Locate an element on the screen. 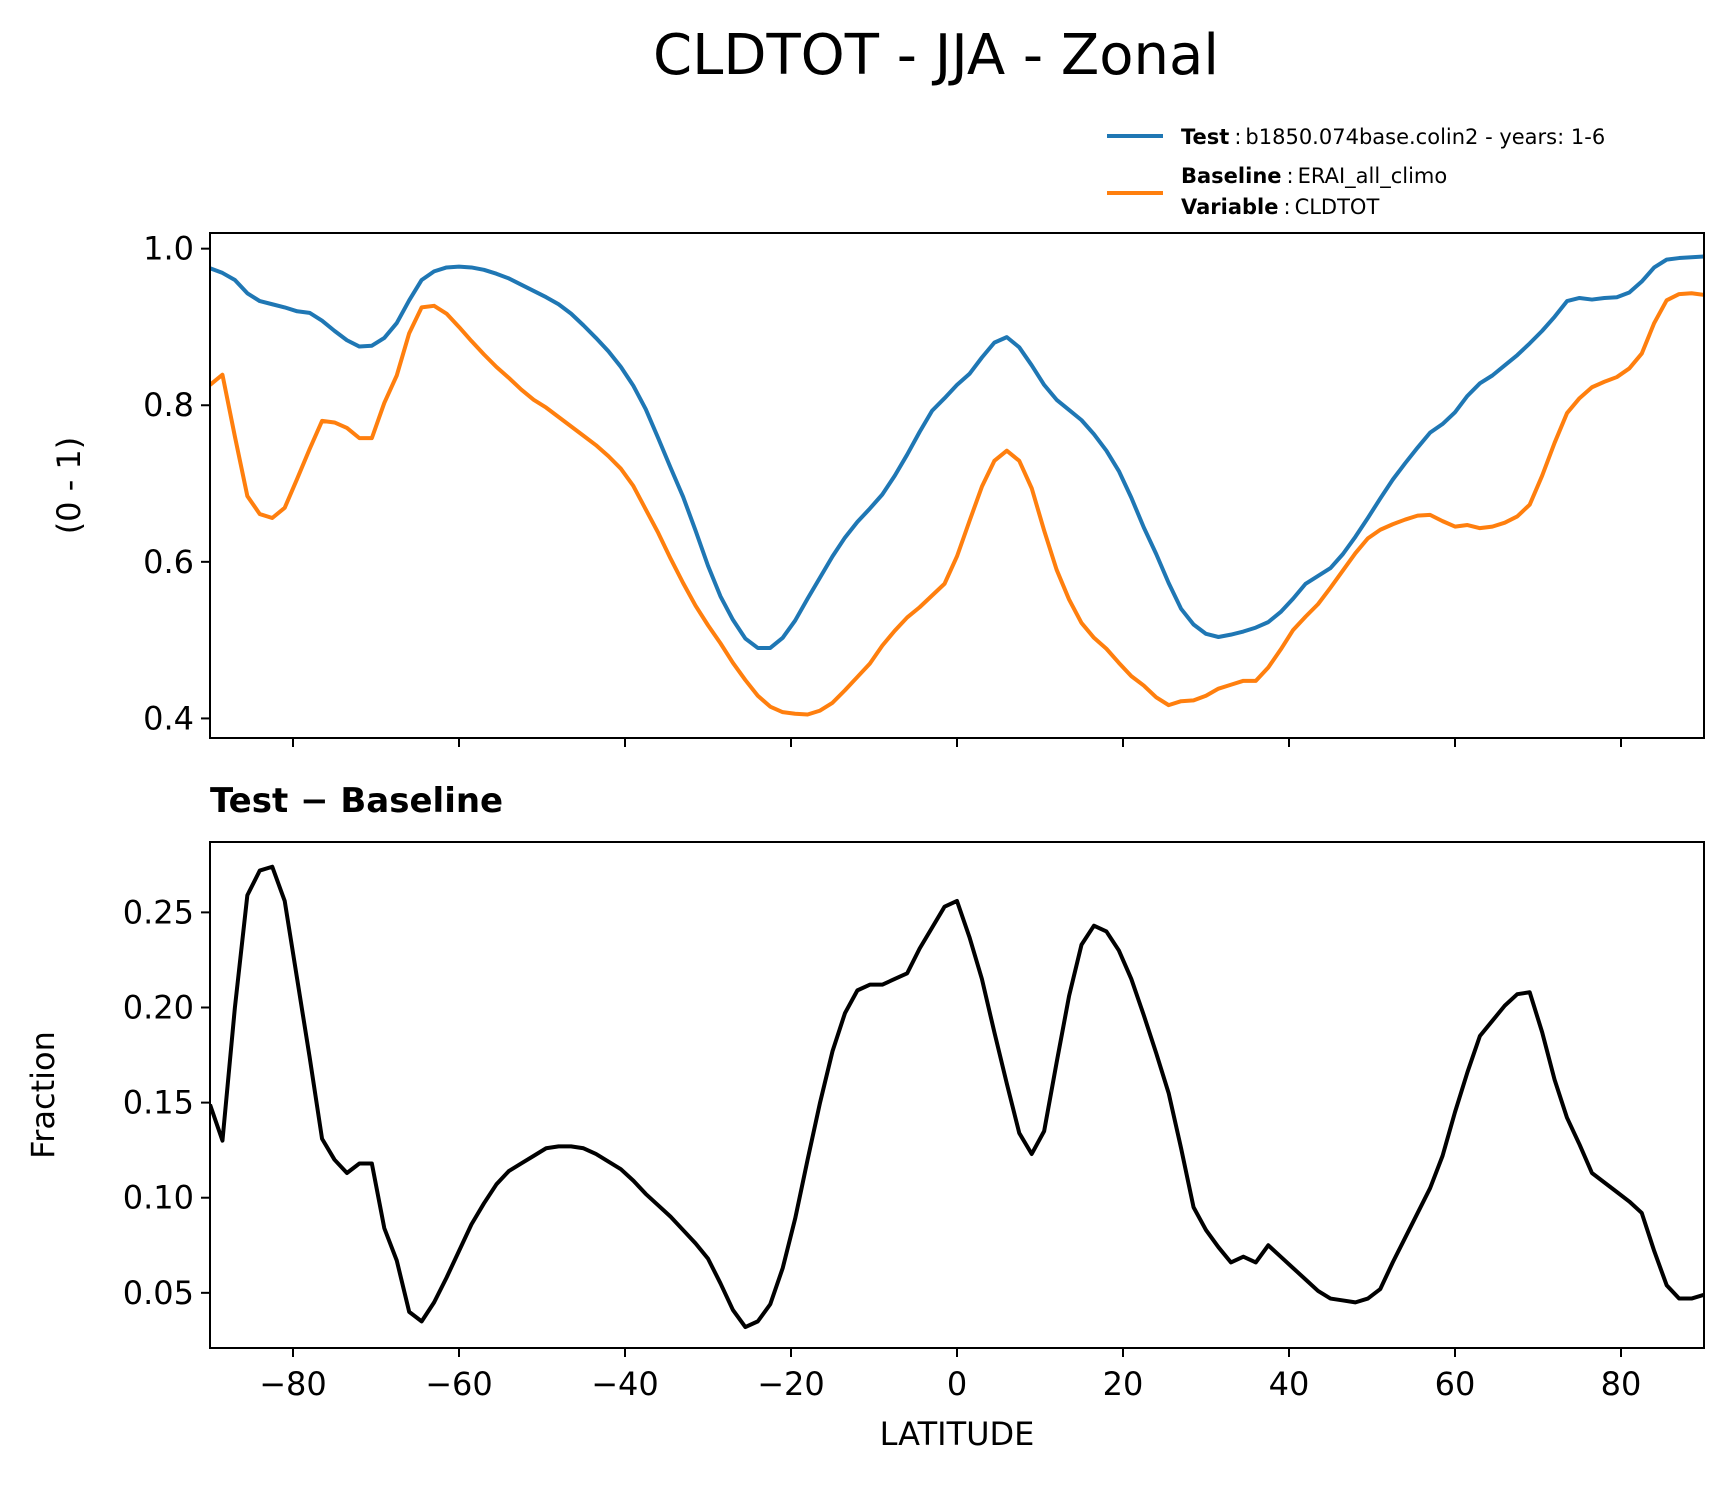 This screenshot has height=1496, width=1726. bottom-y-tick-label: 0.05 is located at coordinates (158, 1293).